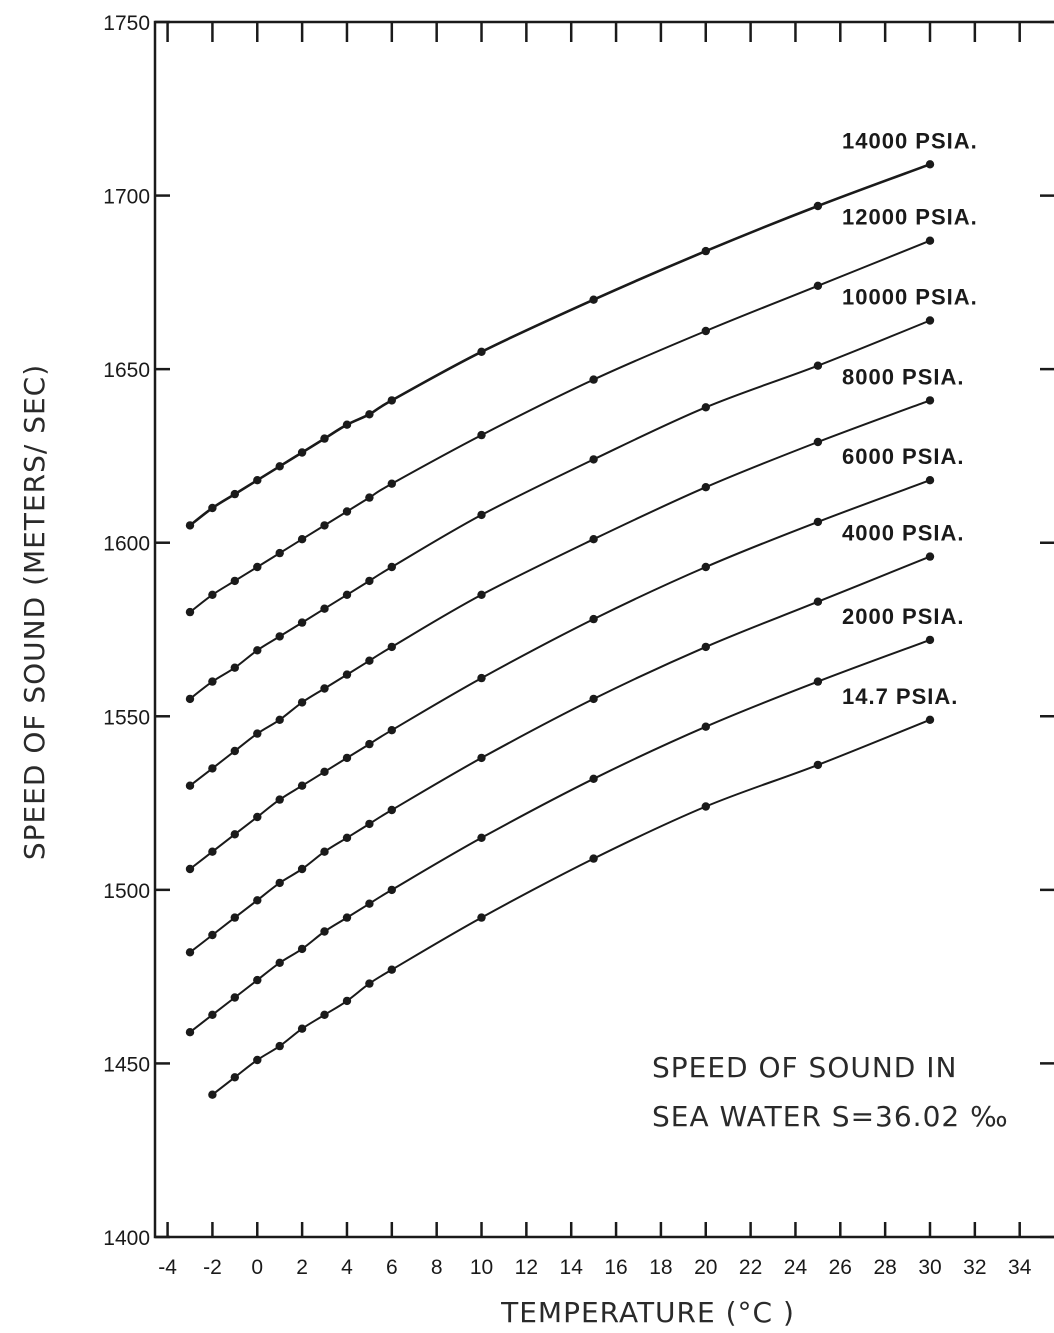 The width and height of the screenshot is (1054, 1333). Describe the element at coordinates (126, 891) in the screenshot. I see `y-tick-label: 1500` at that location.